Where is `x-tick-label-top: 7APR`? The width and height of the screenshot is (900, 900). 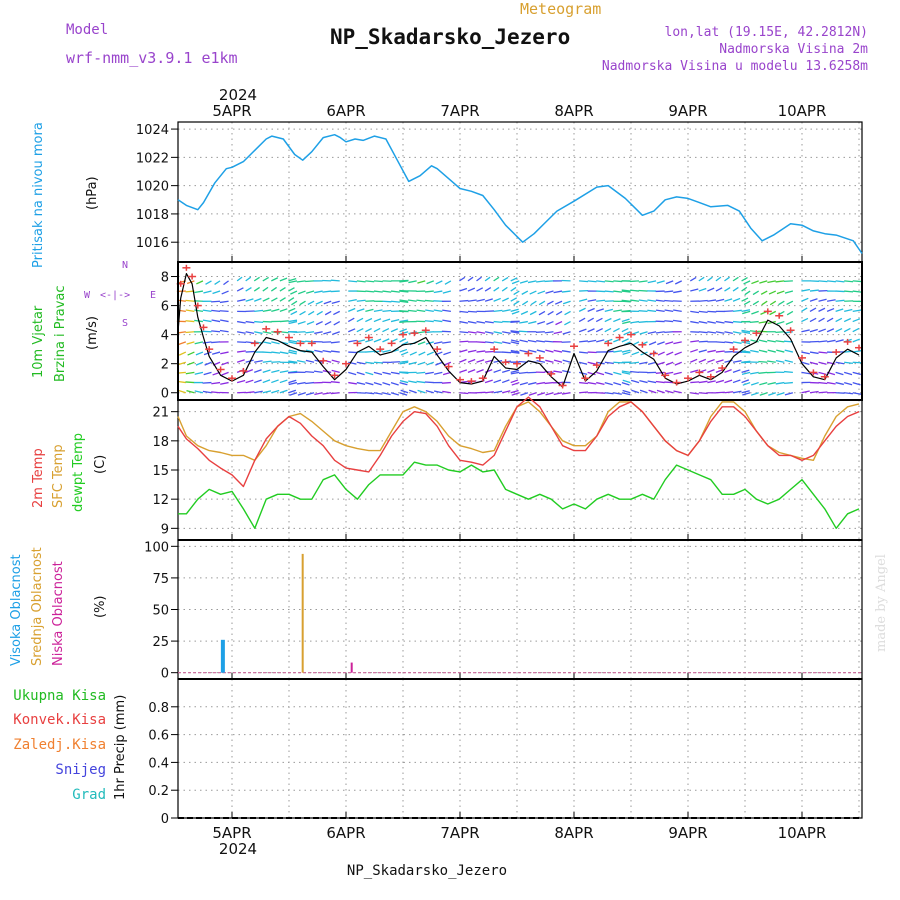
x-tick-label-top: 7APR is located at coordinates (459, 111).